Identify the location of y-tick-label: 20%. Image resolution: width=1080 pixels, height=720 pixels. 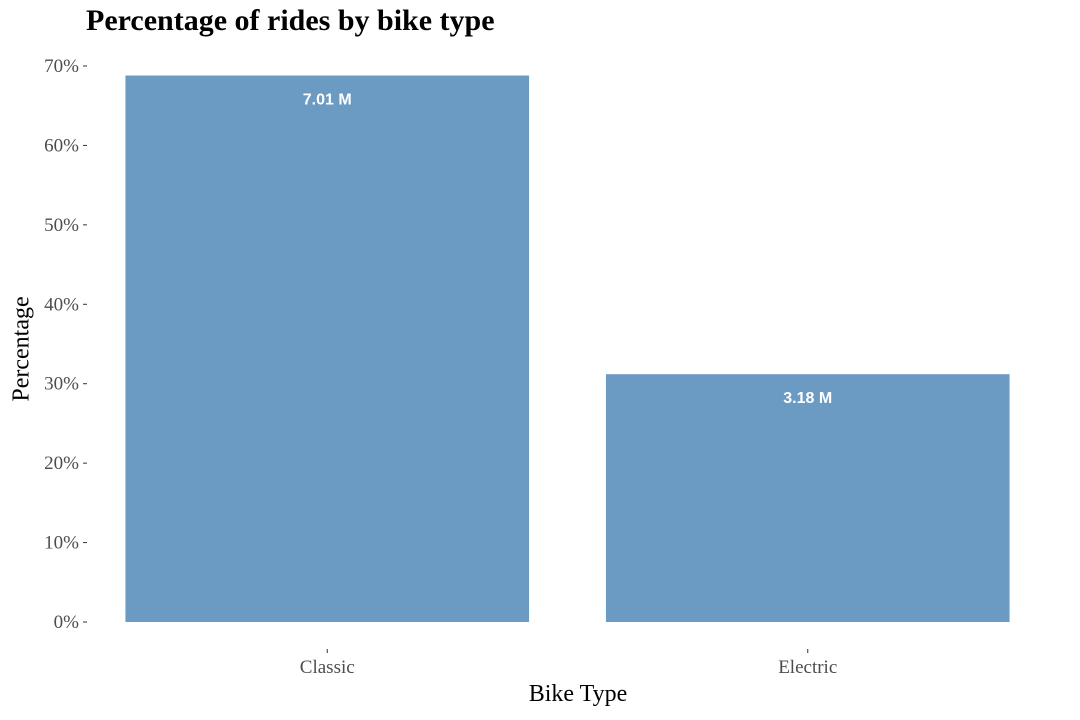
(61, 463).